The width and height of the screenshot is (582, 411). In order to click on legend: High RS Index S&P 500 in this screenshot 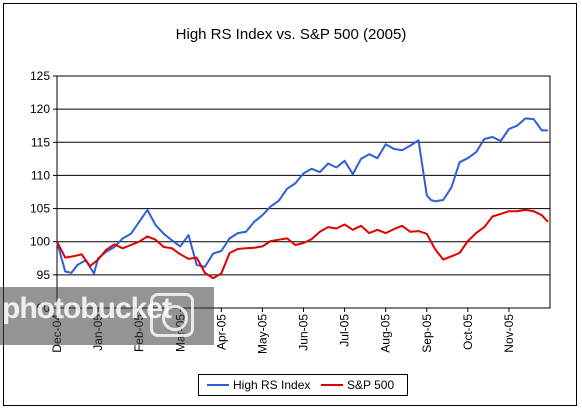, I will do `click(303, 385)`.